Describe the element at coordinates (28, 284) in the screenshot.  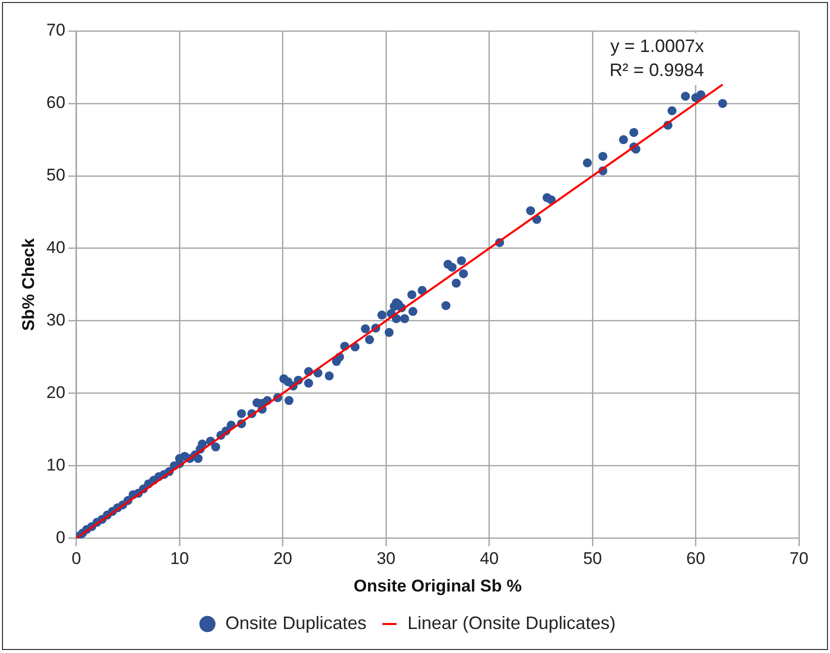
I see `y-axis-title: Sb% Check` at that location.